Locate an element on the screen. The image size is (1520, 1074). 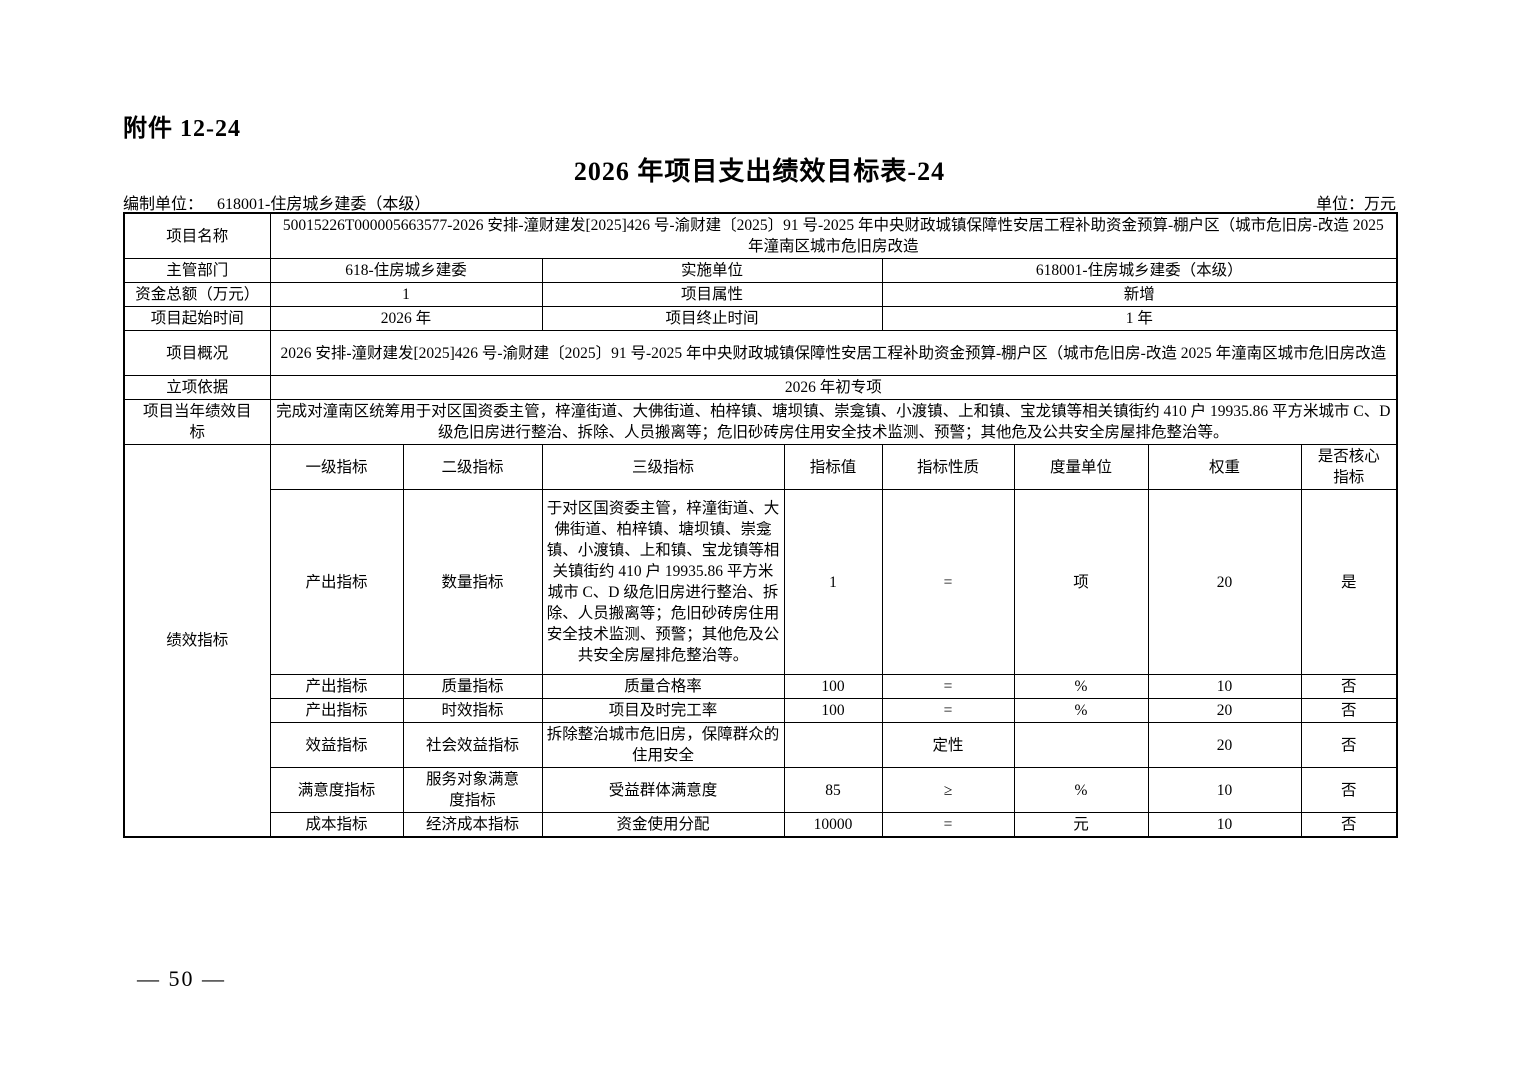
indicator-level1-cell: 成本指标 is located at coordinates (336, 825).